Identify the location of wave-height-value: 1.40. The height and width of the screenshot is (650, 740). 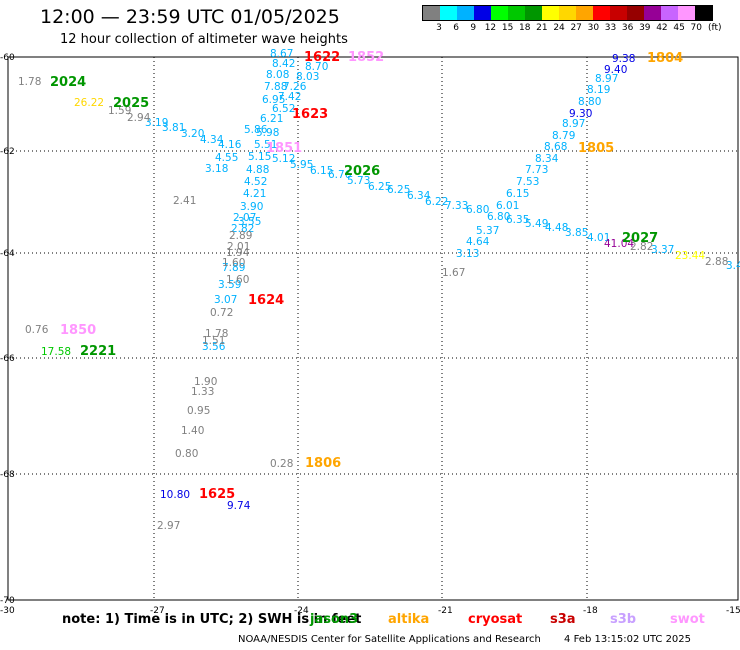
(192, 431).